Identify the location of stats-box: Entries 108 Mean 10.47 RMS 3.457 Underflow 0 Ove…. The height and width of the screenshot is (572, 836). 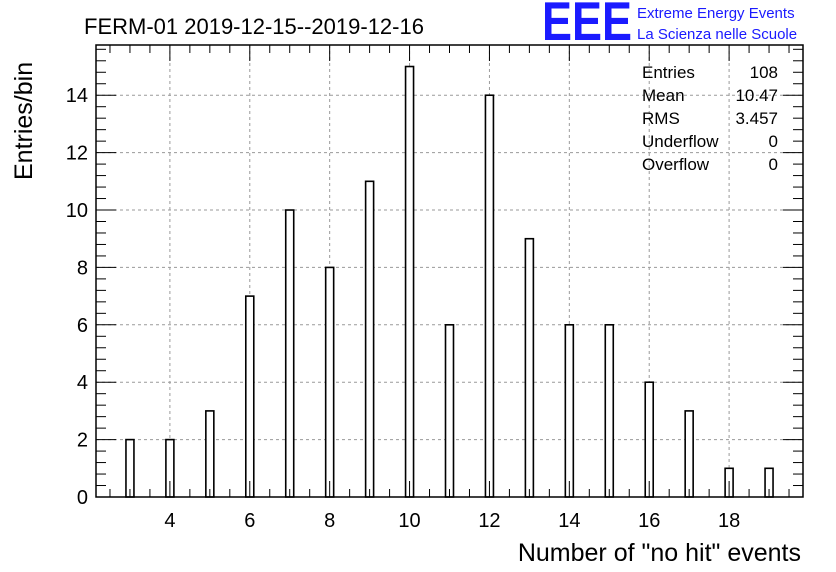
(710, 118).